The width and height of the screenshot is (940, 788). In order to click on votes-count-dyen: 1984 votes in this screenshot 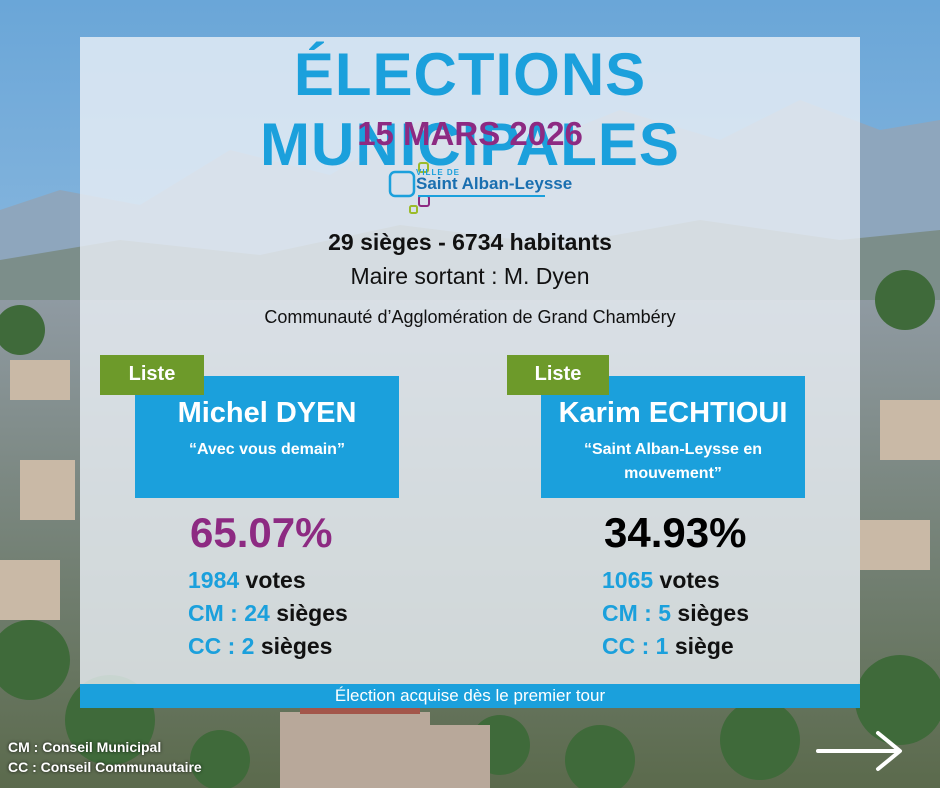, I will do `click(247, 580)`.